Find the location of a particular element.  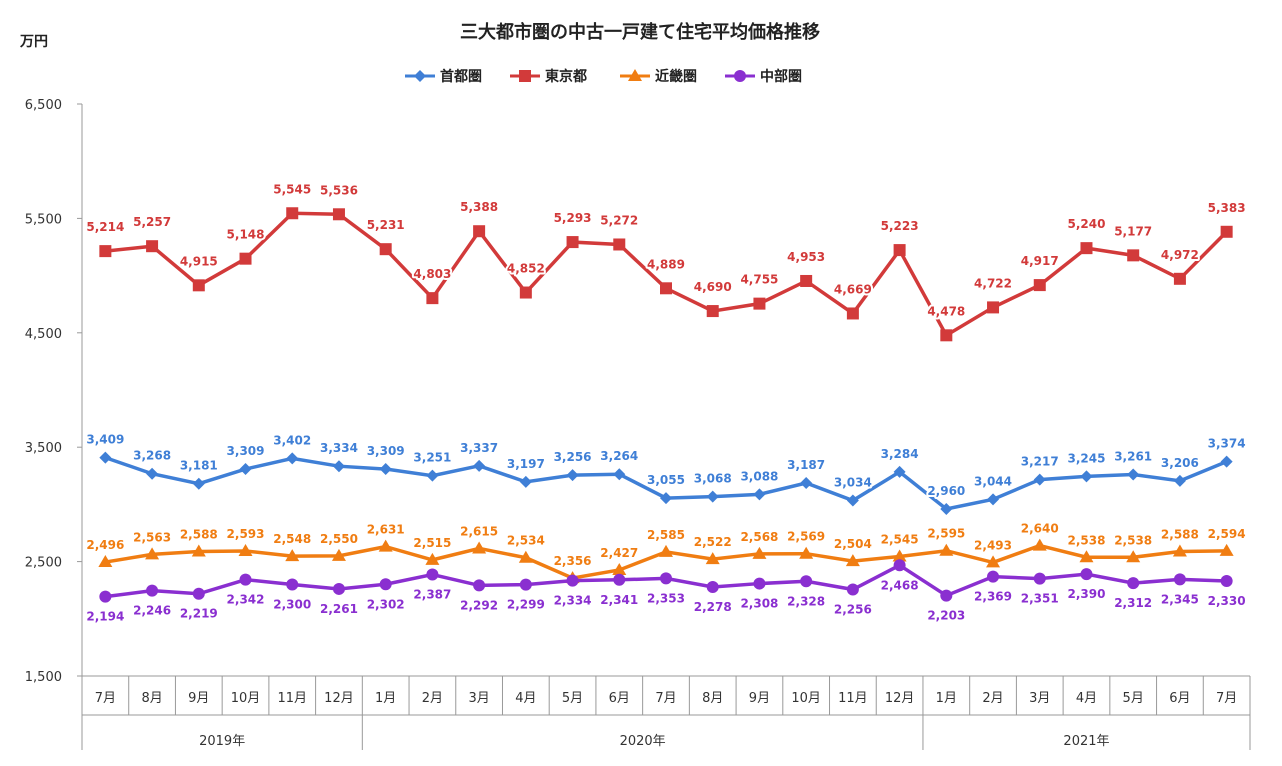

data-label: 5,148 is located at coordinates (246, 235).